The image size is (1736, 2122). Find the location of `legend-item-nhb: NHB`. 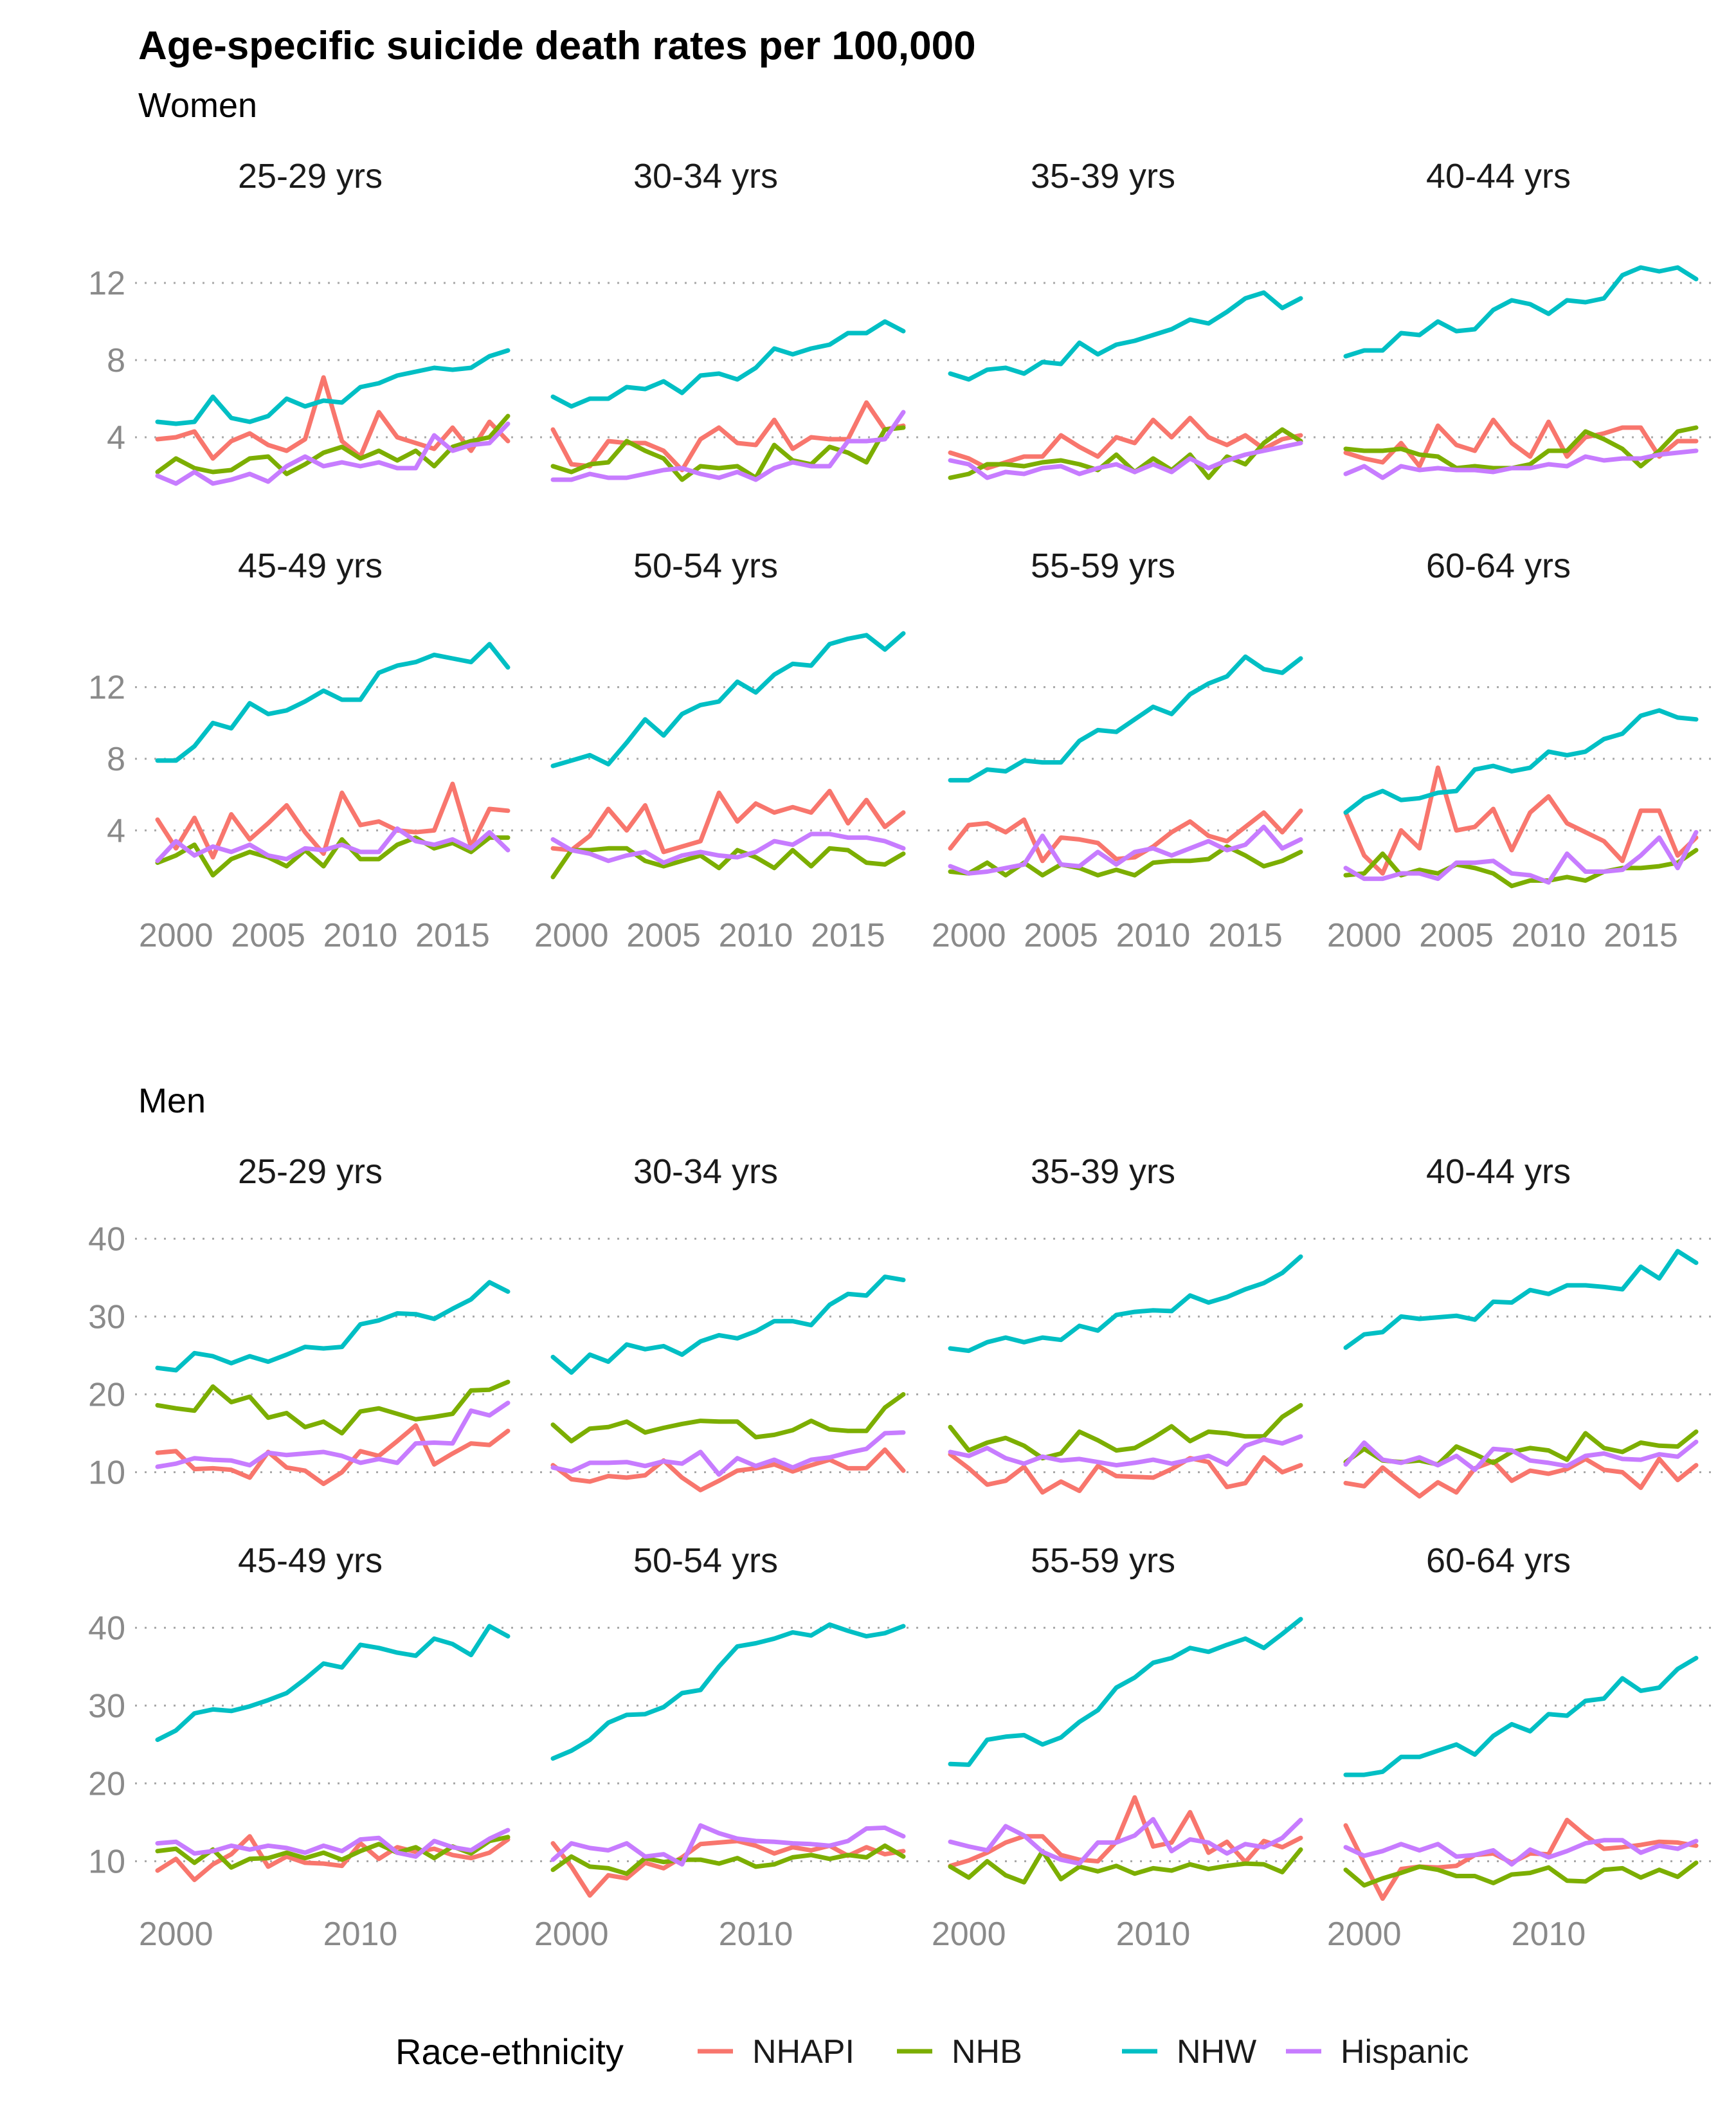

legend-item-nhb: NHB is located at coordinates (959, 2052).